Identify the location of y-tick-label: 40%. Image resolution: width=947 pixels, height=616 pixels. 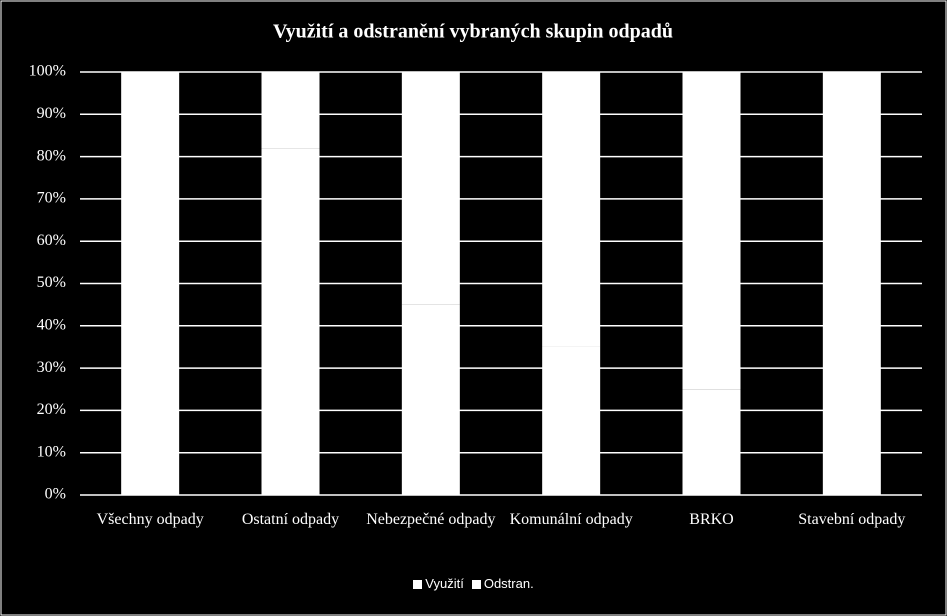
(51, 324).